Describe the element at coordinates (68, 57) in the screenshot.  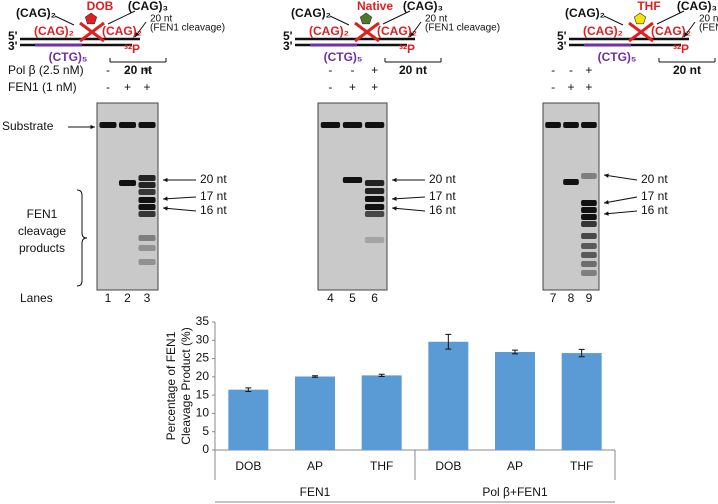
I see `ctg: (CTG)₅` at that location.